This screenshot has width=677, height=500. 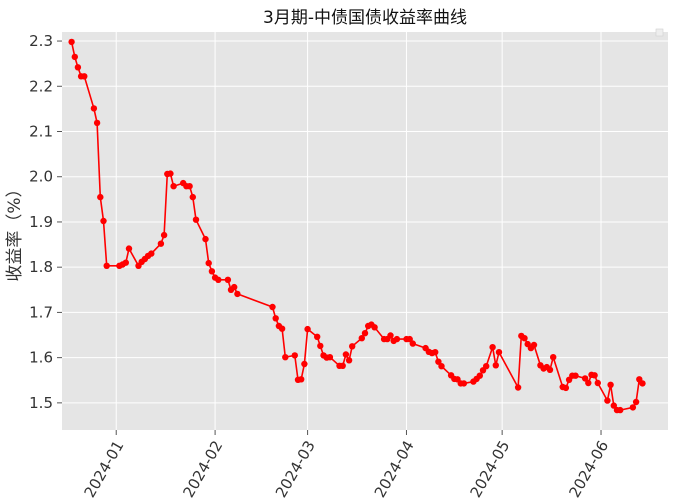 I want to click on legend-box, so click(x=659, y=32).